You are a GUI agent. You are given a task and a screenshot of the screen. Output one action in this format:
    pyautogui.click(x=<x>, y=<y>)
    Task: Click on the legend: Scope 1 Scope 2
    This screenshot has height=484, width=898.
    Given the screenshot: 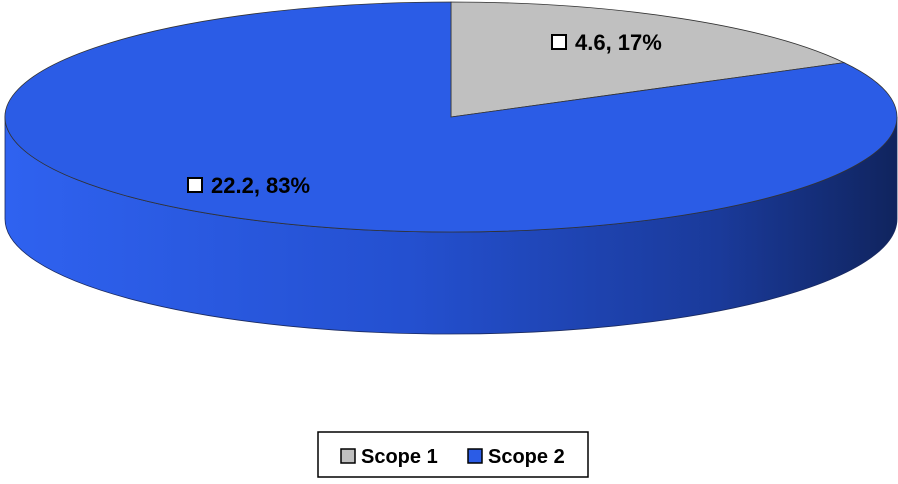 What is the action you would take?
    pyautogui.click(x=453, y=454)
    